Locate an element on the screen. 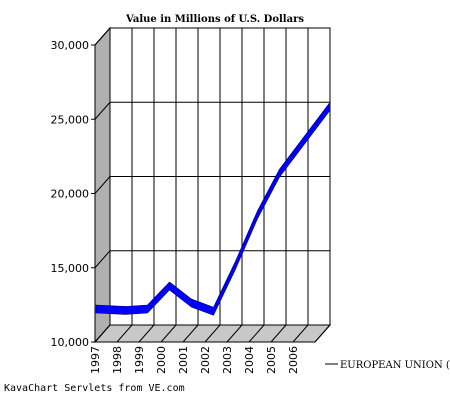  x-tick-label: 2001 is located at coordinates (183, 360).